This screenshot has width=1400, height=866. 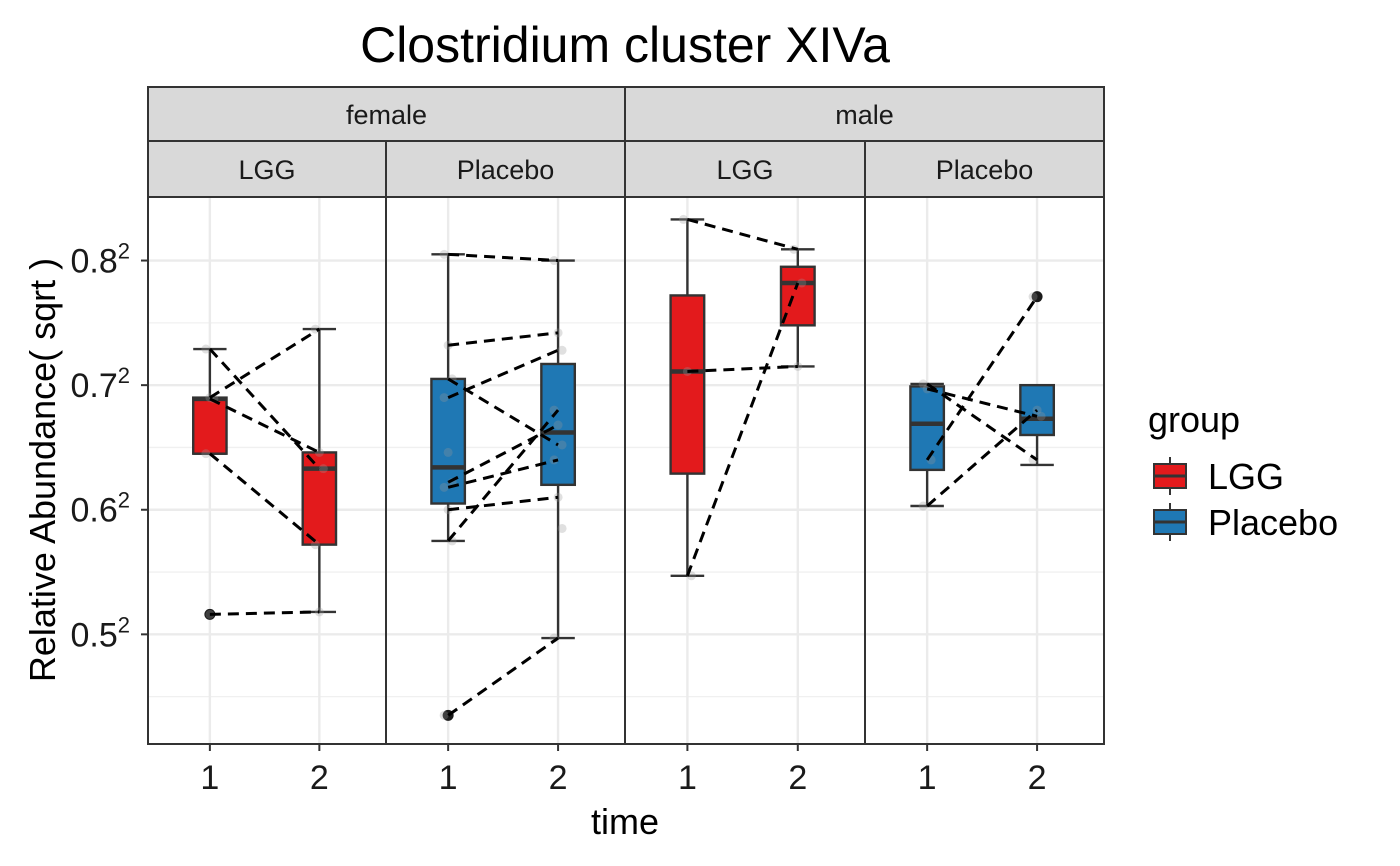 I want to click on legend-label: Placebo, so click(x=1273, y=522).